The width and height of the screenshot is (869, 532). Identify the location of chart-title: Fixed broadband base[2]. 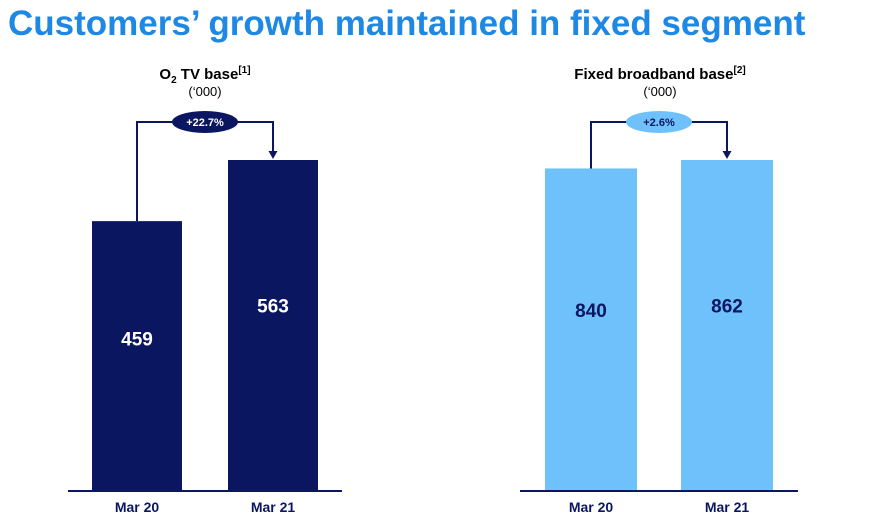
(659, 74).